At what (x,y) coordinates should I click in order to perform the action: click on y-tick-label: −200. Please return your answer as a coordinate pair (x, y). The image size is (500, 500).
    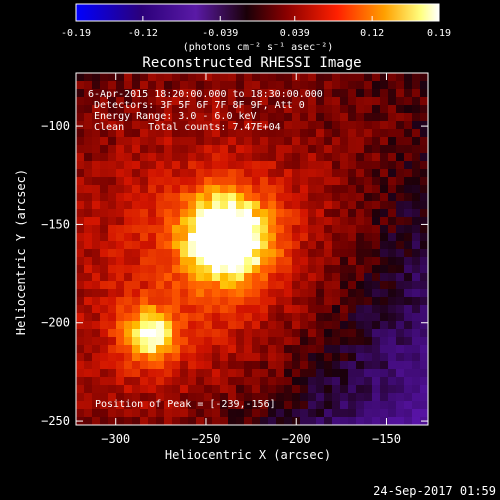
    Looking at the image, I should click on (55, 323).